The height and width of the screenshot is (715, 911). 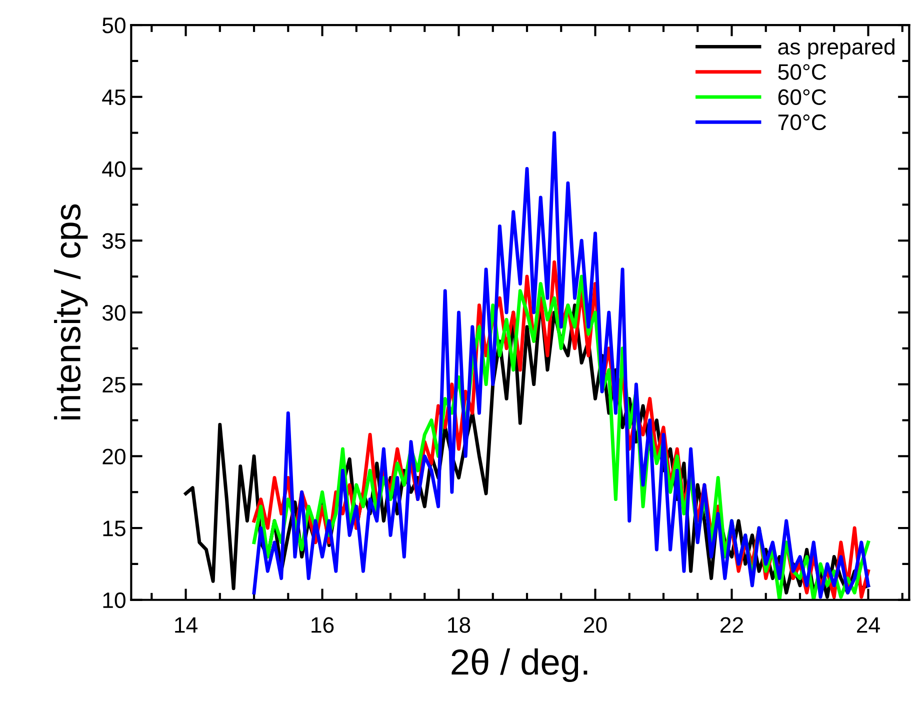 I want to click on y-tick-label: 30, so click(x=114, y=312).